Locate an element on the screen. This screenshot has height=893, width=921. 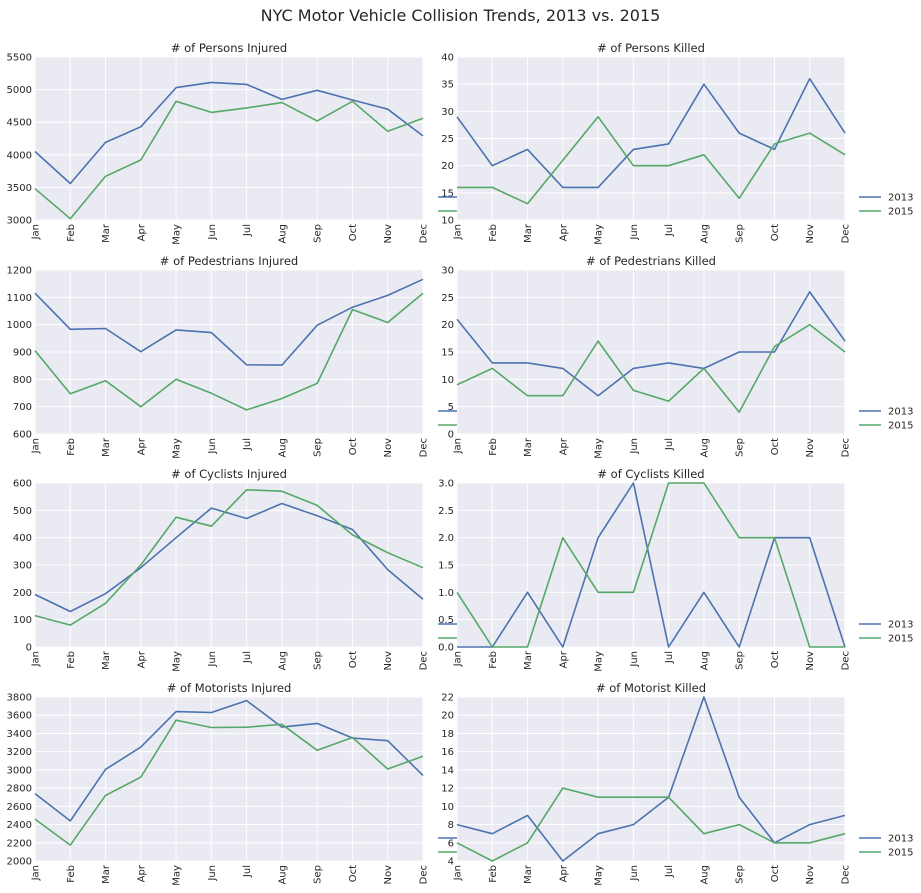
y-tick-label: 3.0 is located at coordinates (446, 484).